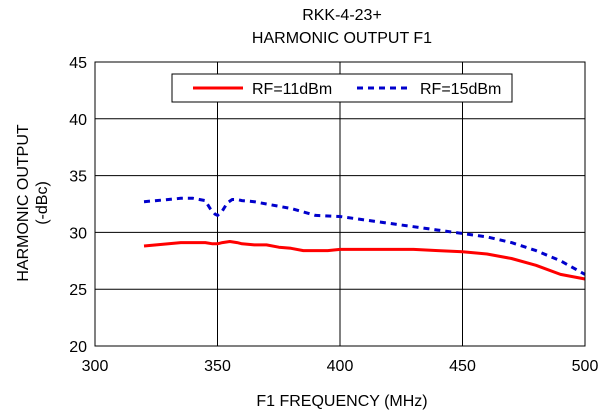 The image size is (613, 414). Describe the element at coordinates (341, 401) in the screenshot. I see `x-axis-label: F1 FREQUENCY (MHz)` at that location.